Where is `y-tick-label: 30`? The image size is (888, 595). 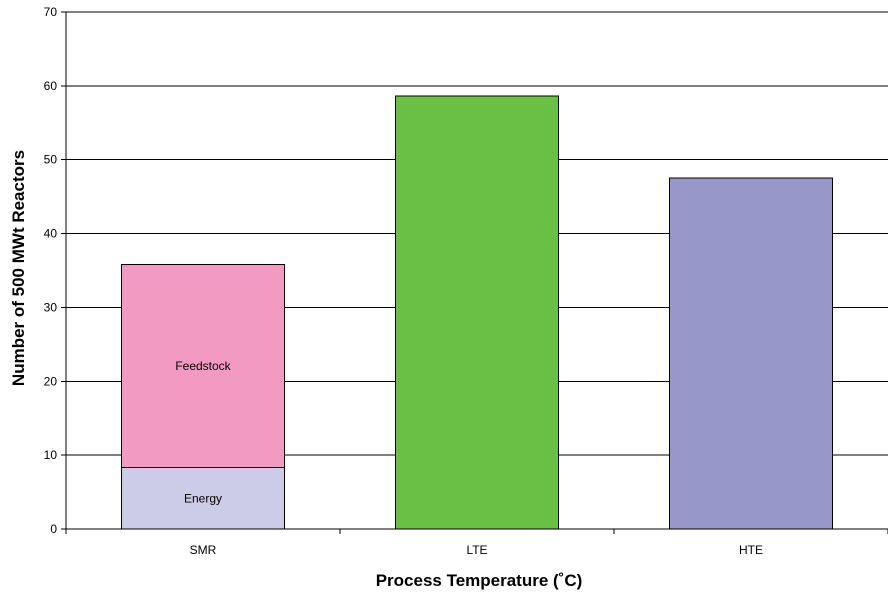 y-tick-label: 30 is located at coordinates (51, 307).